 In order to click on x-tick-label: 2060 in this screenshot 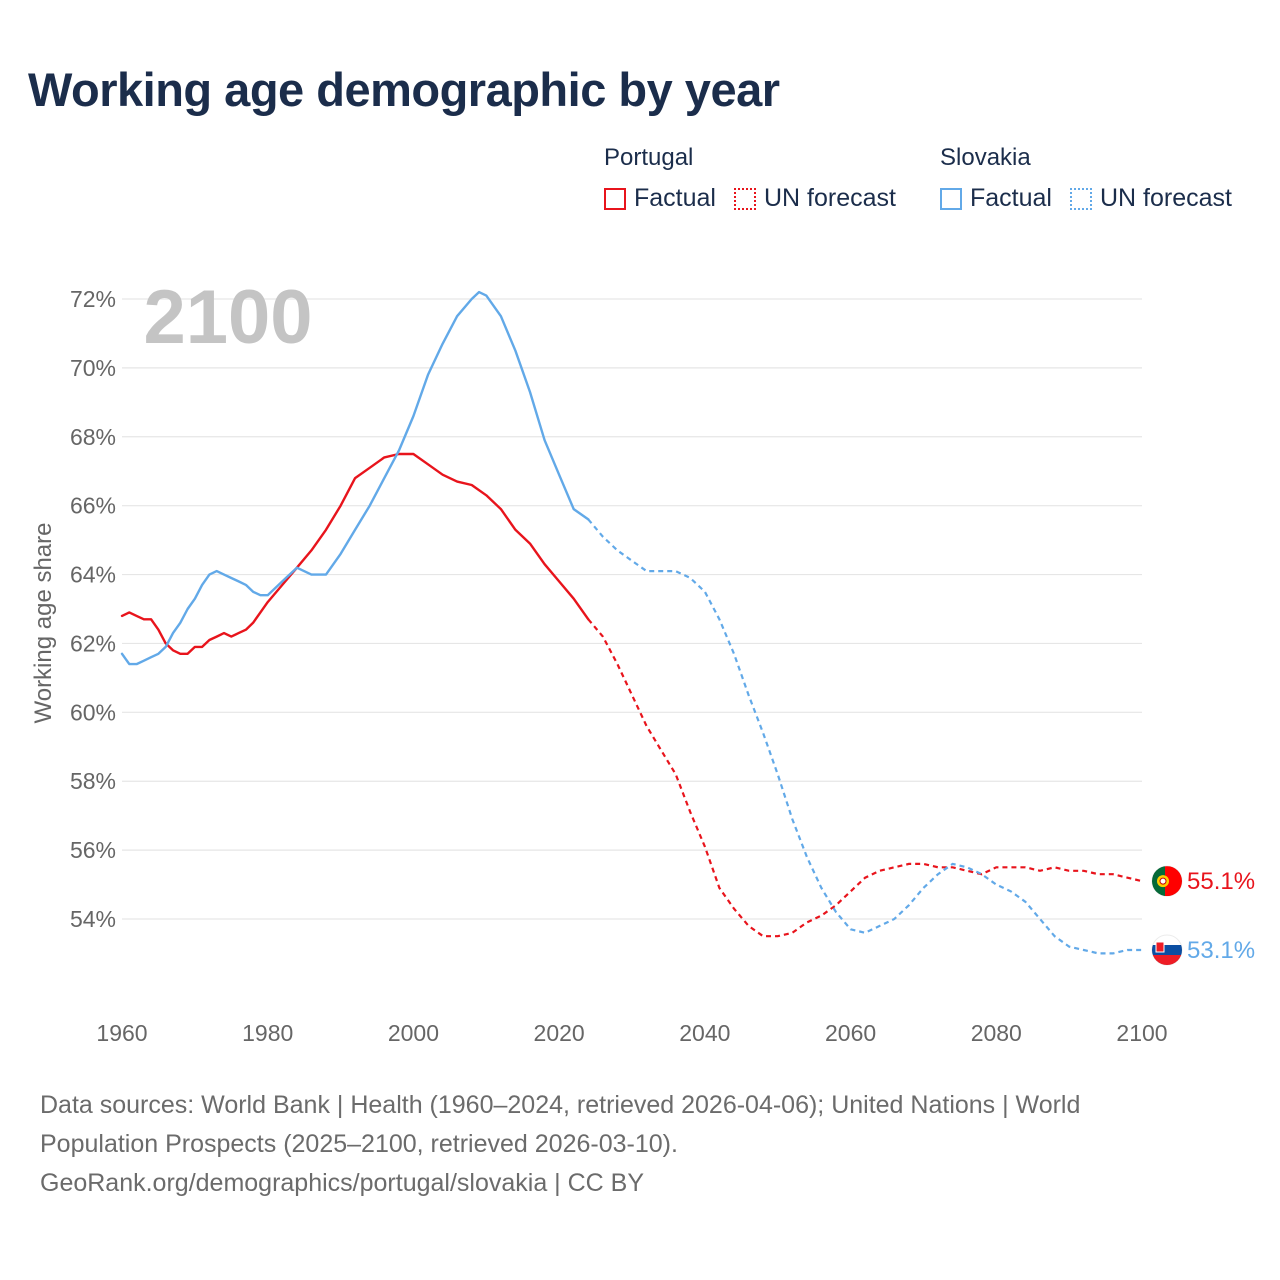, I will do `click(850, 1033)`.